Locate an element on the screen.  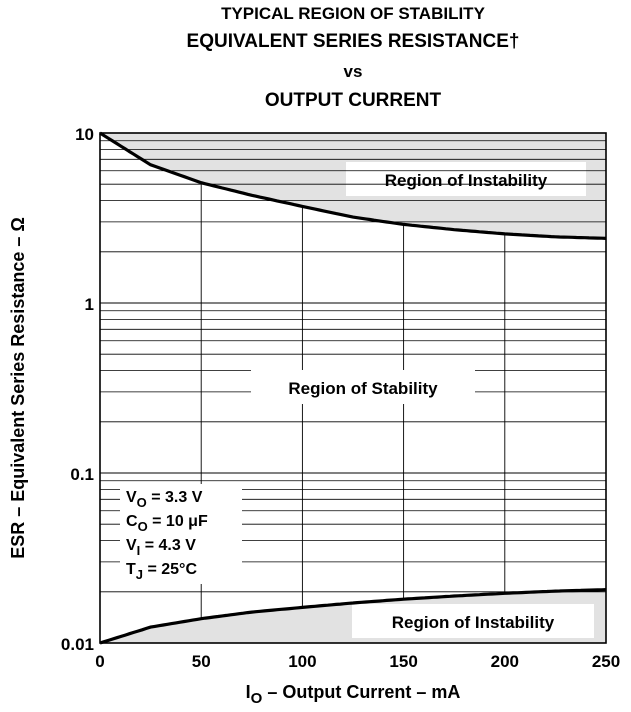
upper-region-label: Region of Instability is located at coordinates (466, 180).